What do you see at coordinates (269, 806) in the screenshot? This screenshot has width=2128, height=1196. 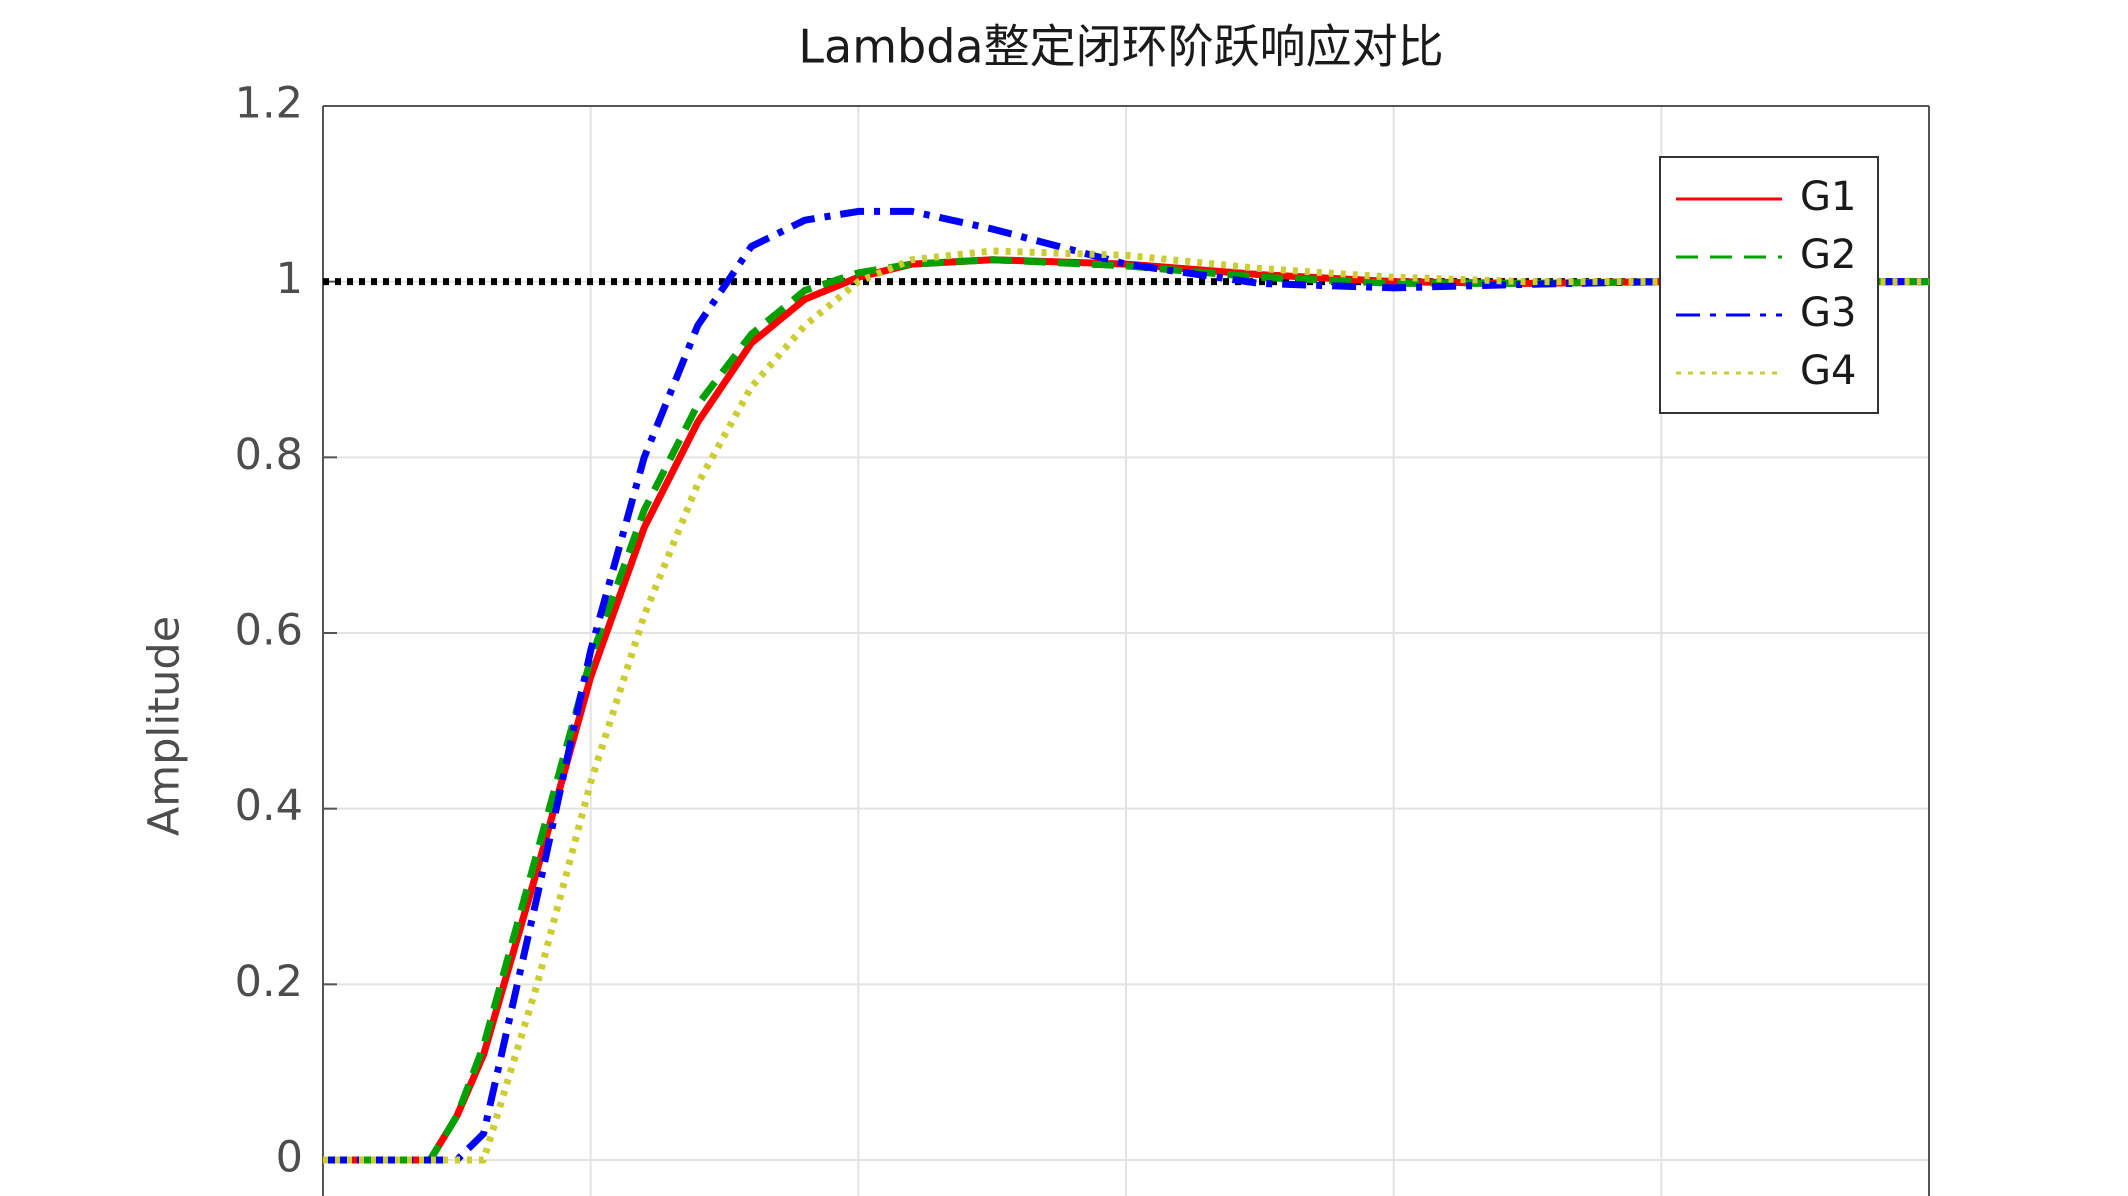 I see `y-tick-label: 0.4` at bounding box center [269, 806].